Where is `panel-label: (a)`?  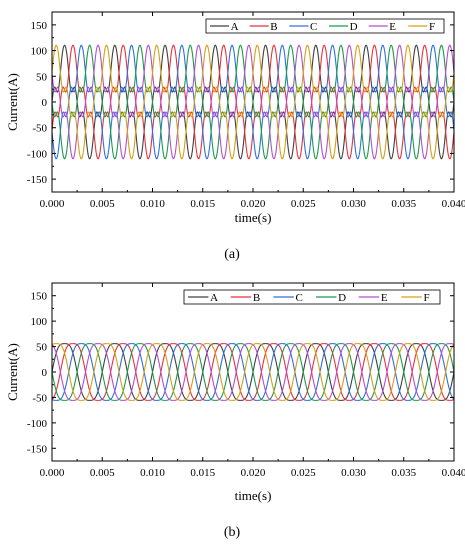
panel-label: (a) is located at coordinates (232, 254).